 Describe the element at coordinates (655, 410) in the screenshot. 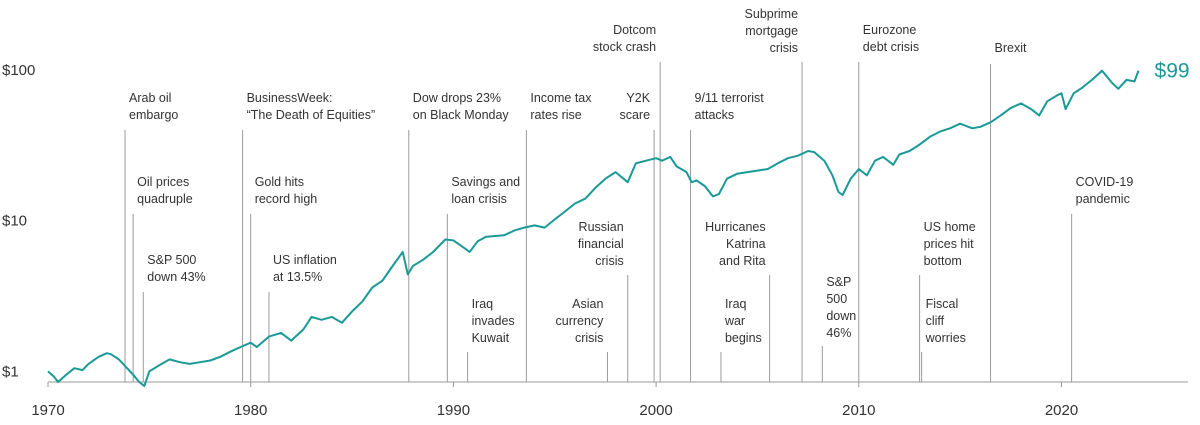

I see `x-tick-label: 2000` at that location.